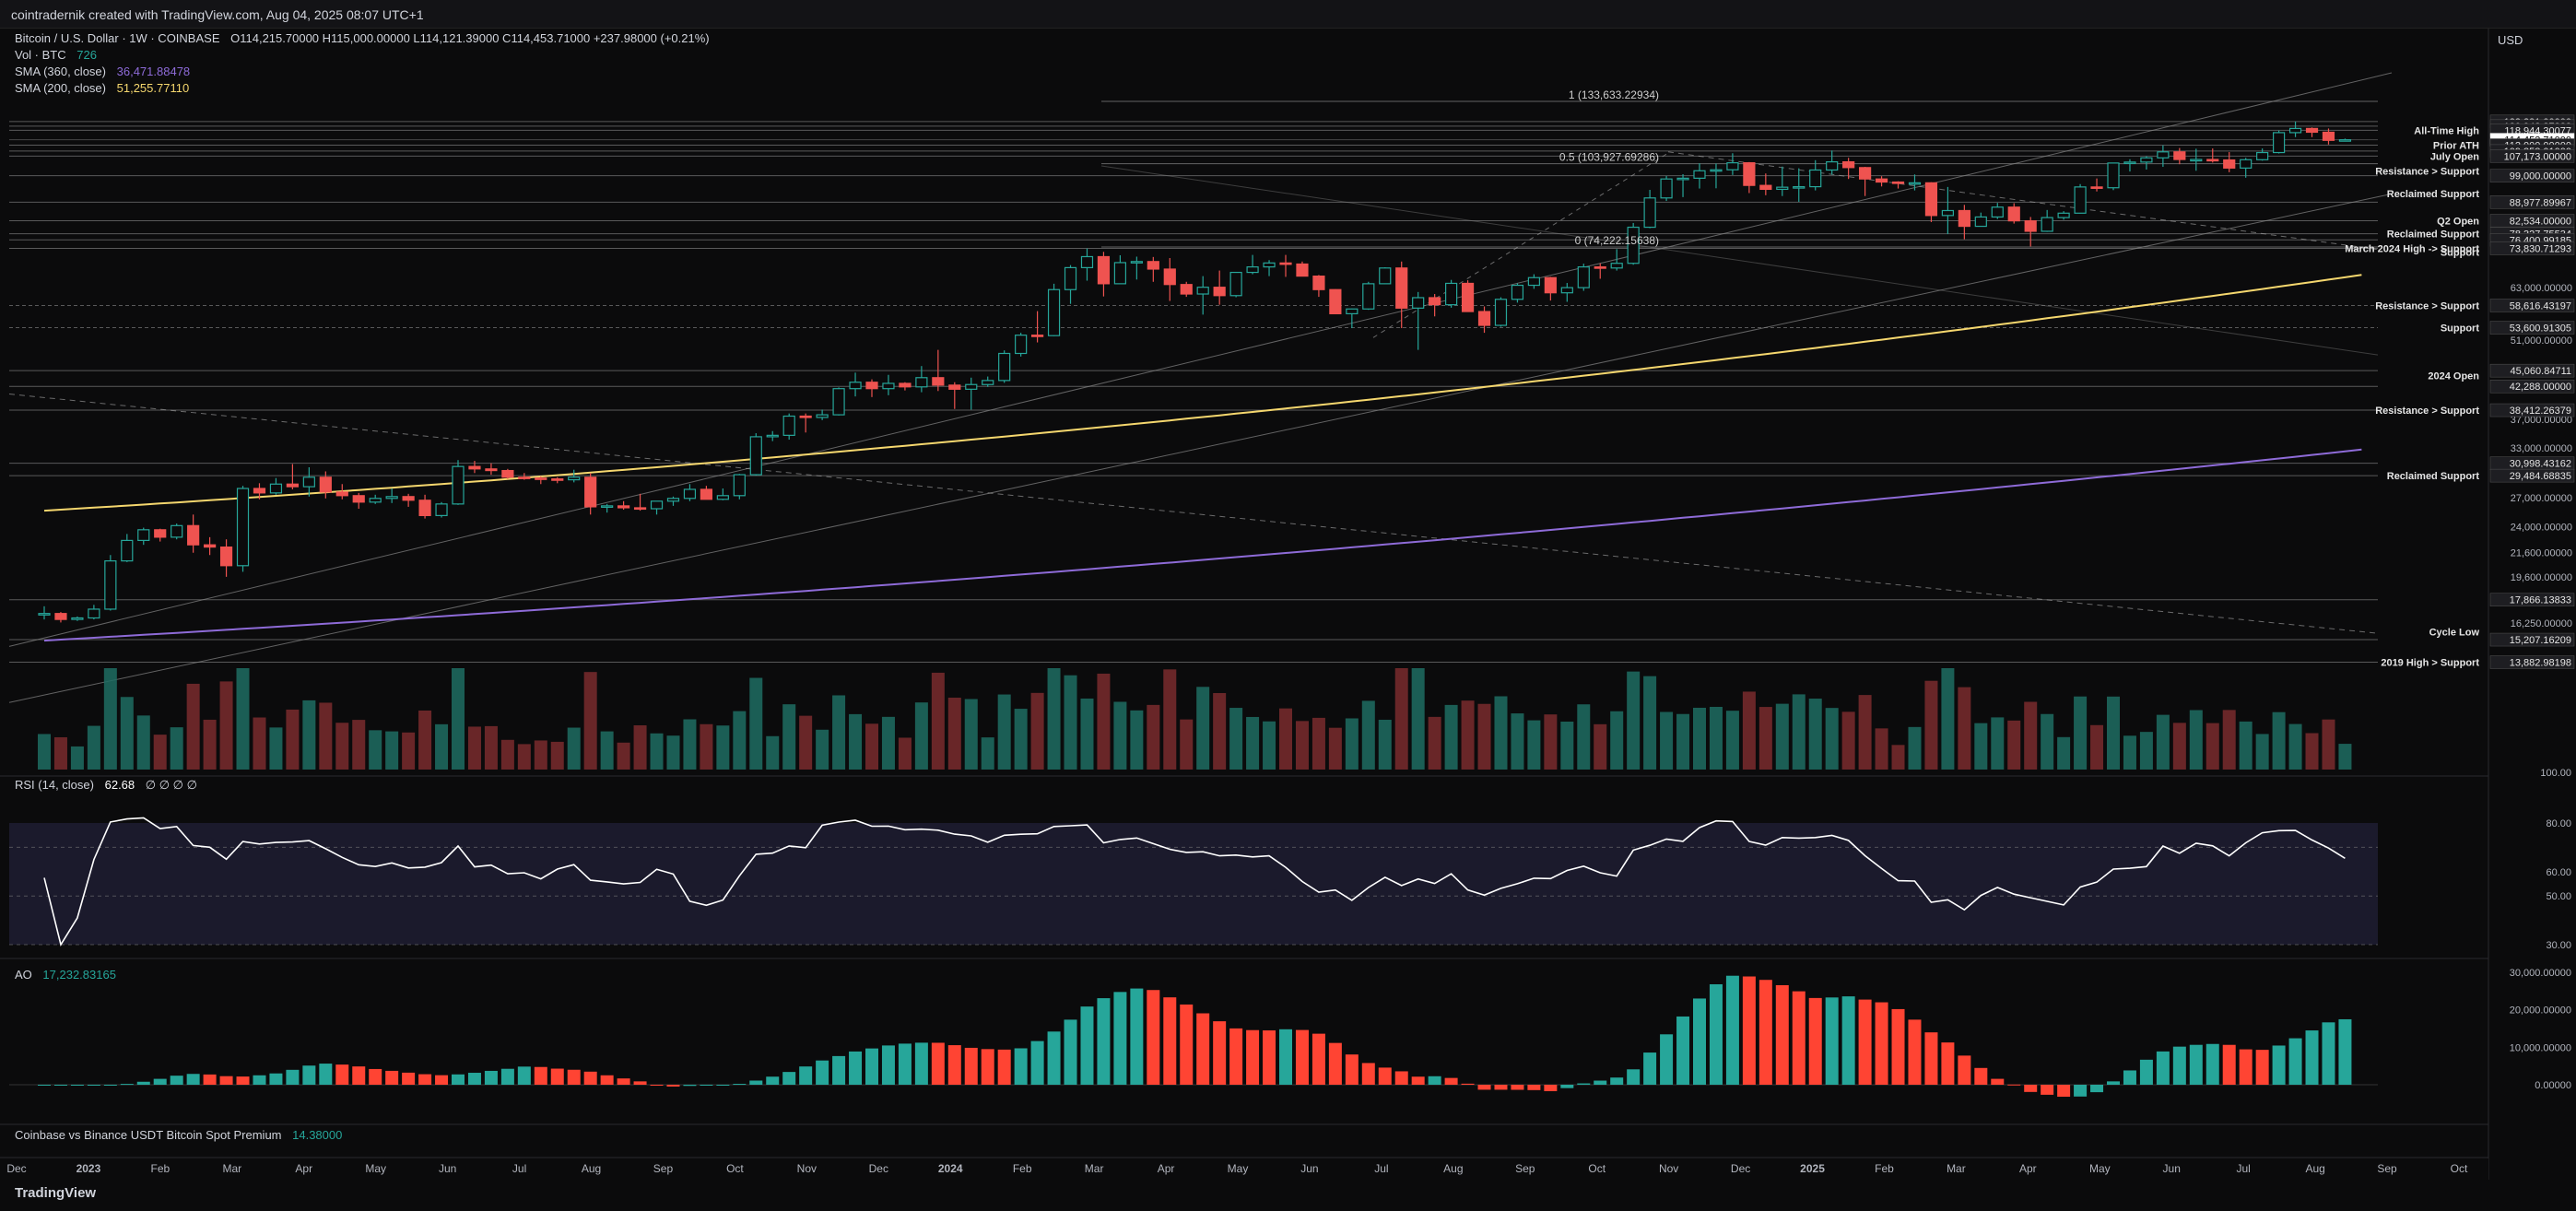  Describe the element at coordinates (2532, 640) in the screenshot. I see `axis-tag` at that location.